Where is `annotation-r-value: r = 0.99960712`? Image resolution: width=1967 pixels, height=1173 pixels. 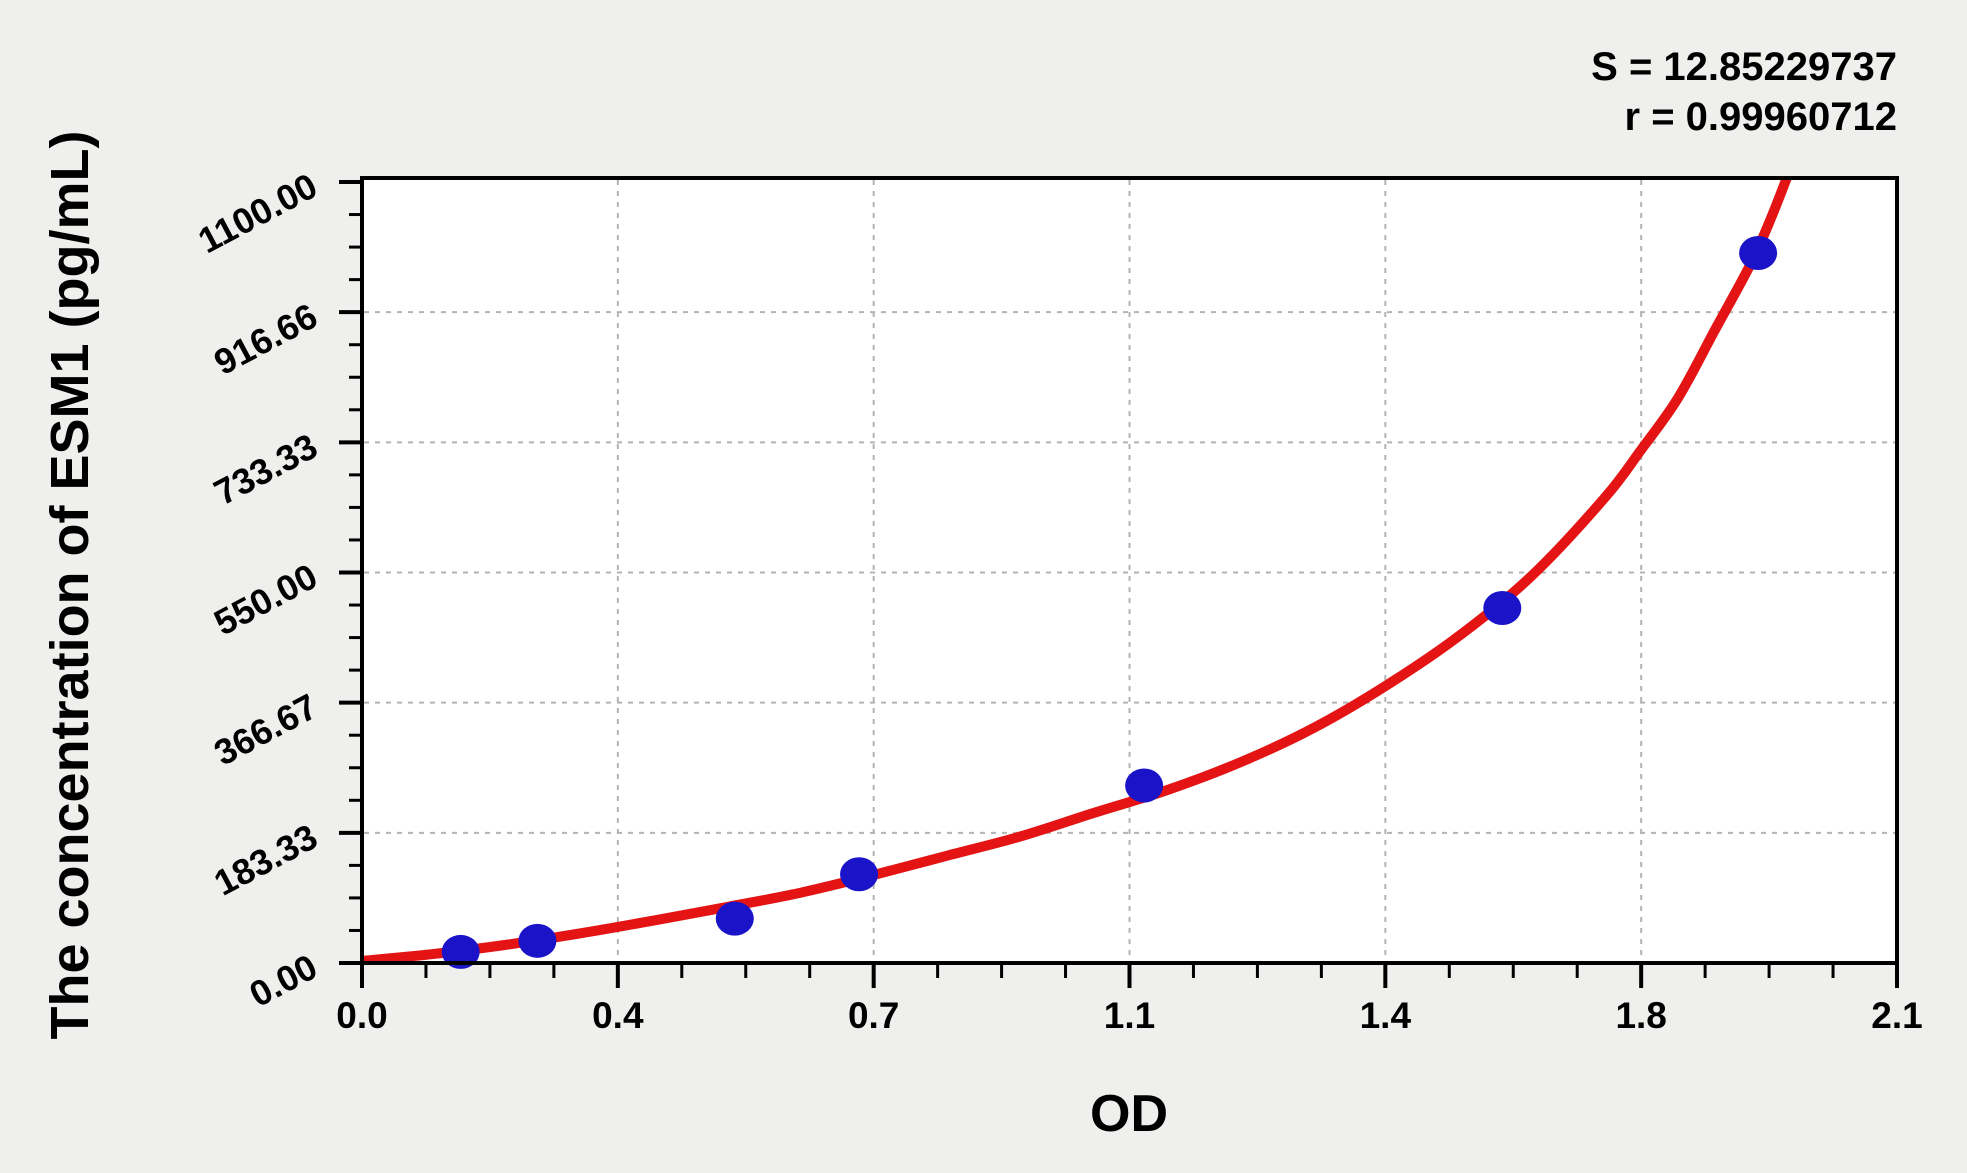 annotation-r-value: r = 0.99960712 is located at coordinates (1761, 117).